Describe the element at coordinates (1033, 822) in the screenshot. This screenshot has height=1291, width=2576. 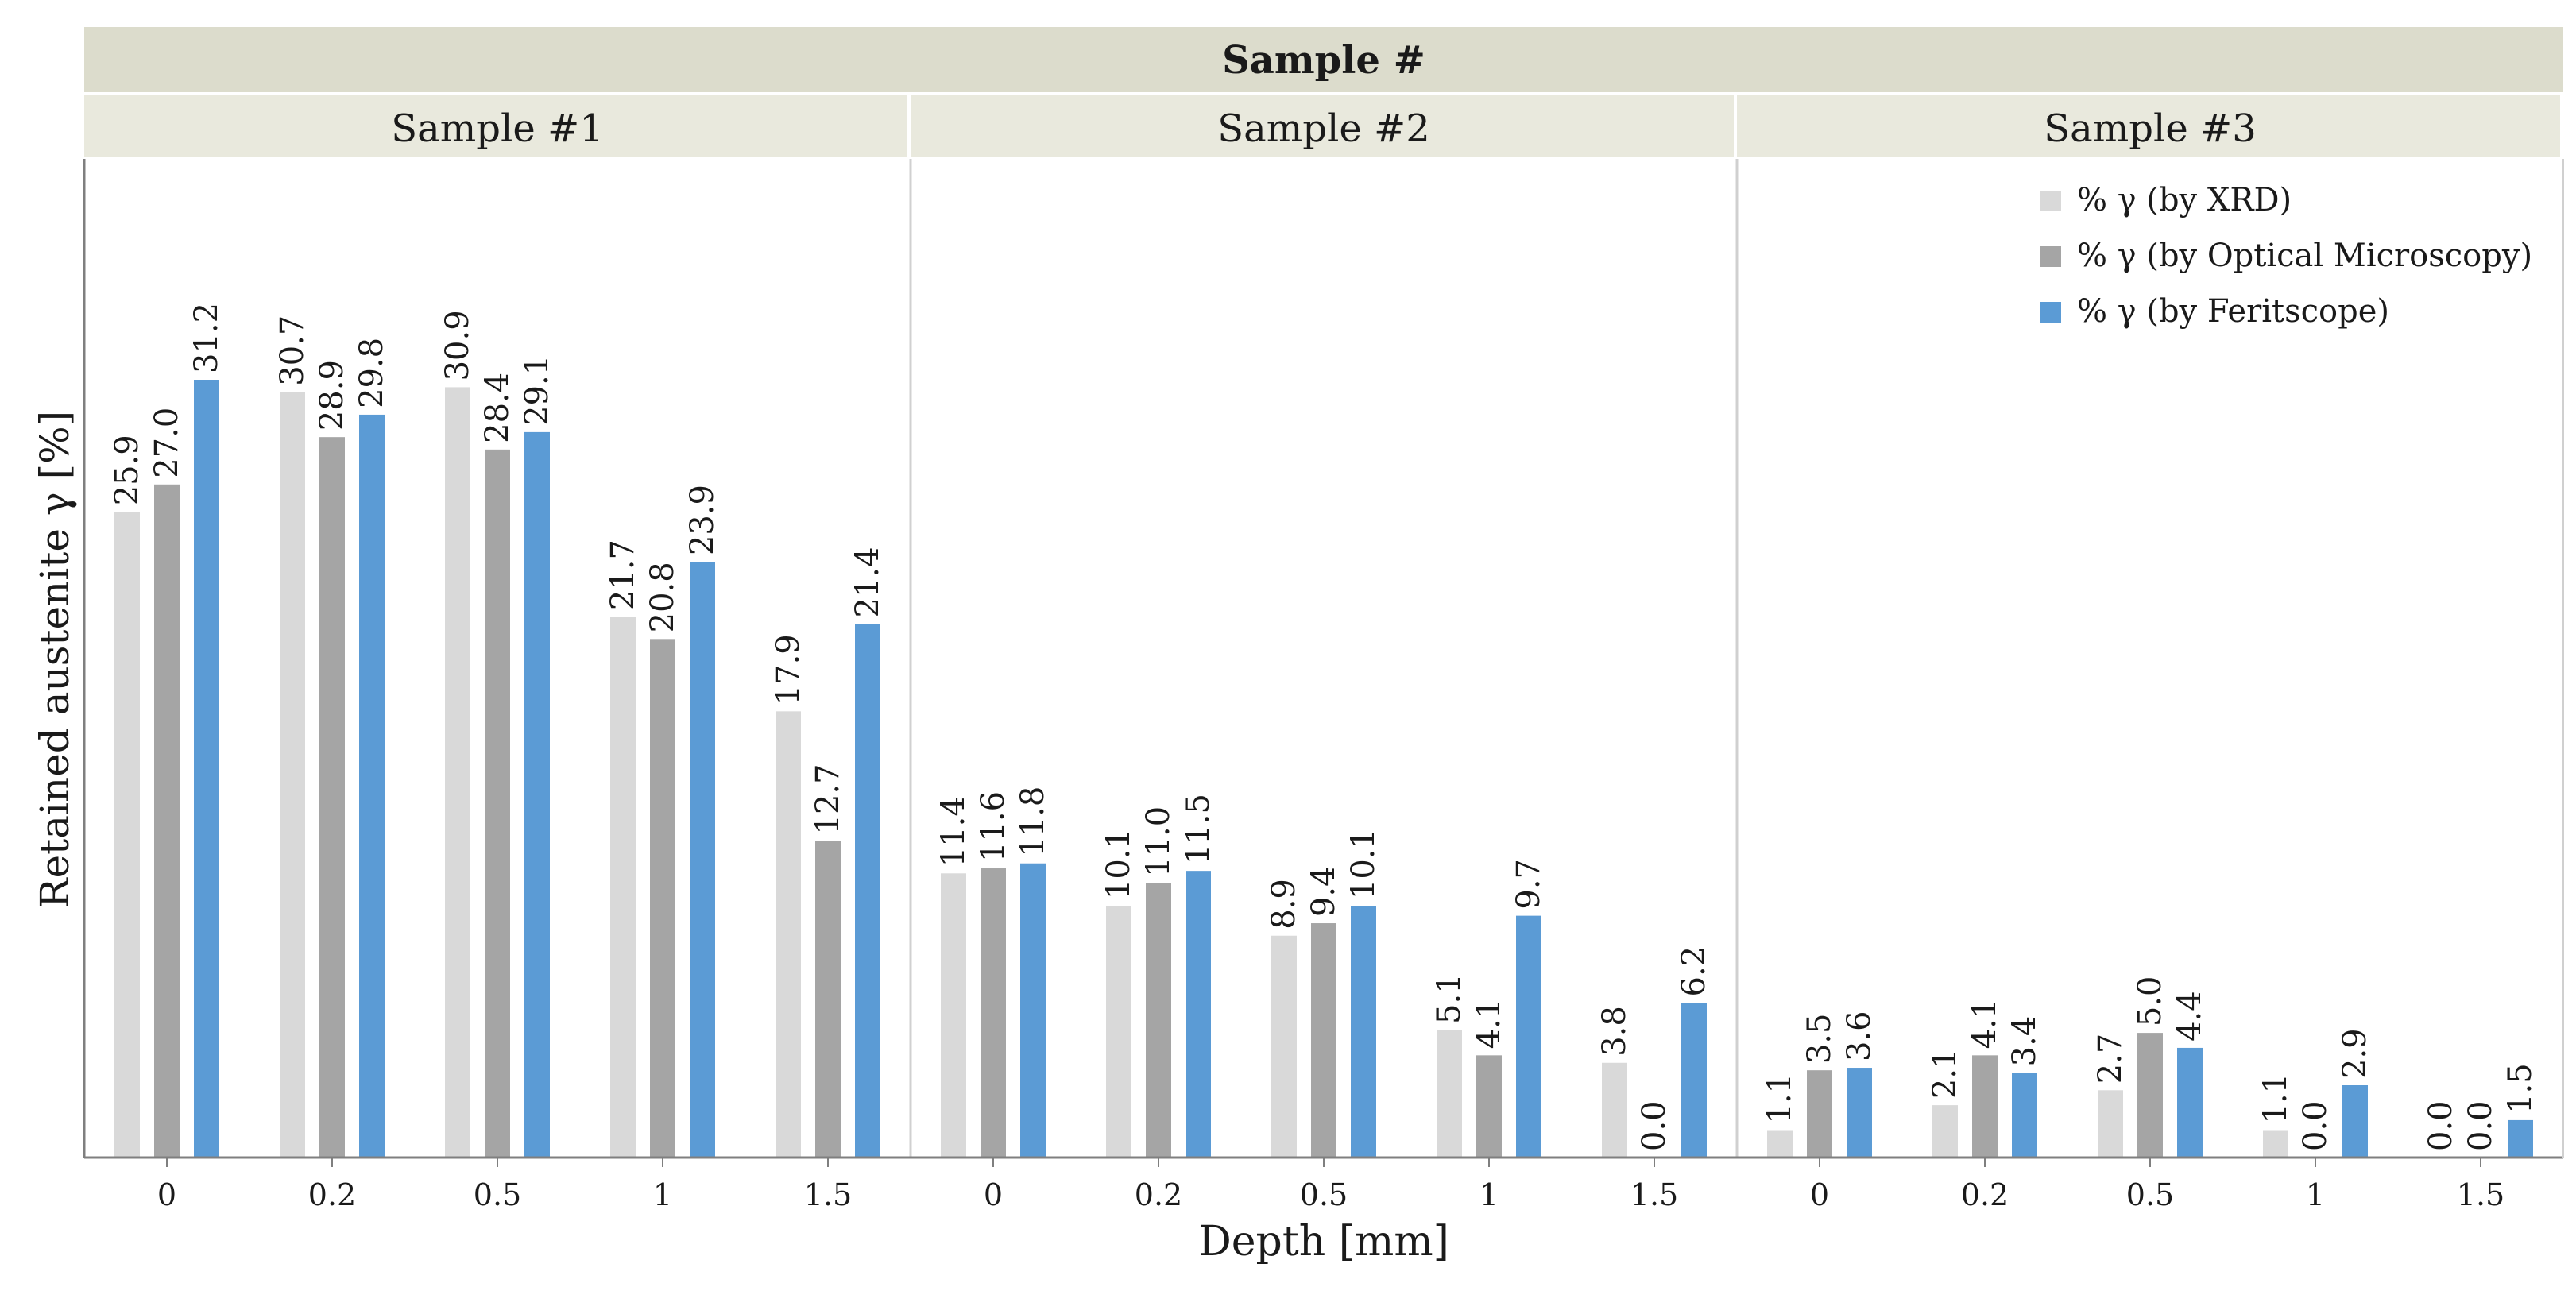
I see `data-label: 11.8` at that location.